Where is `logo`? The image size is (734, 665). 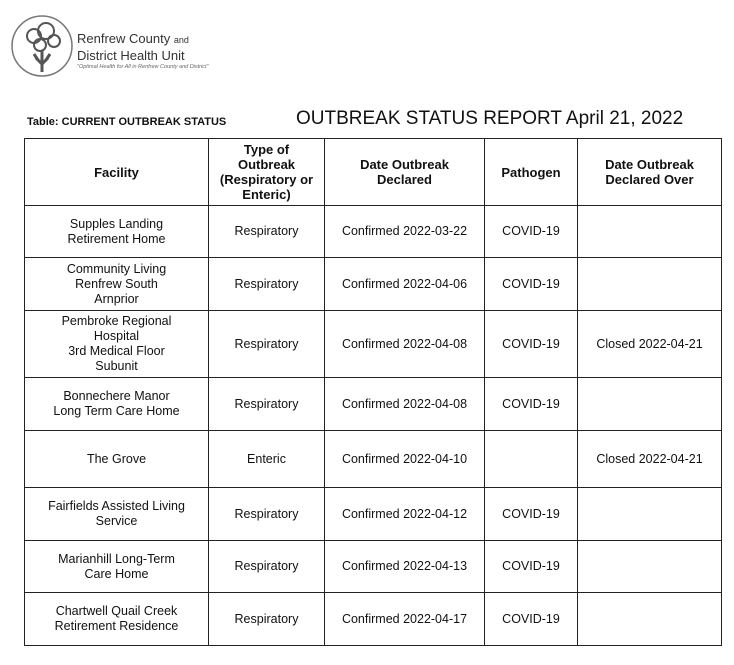 logo is located at coordinates (42, 46).